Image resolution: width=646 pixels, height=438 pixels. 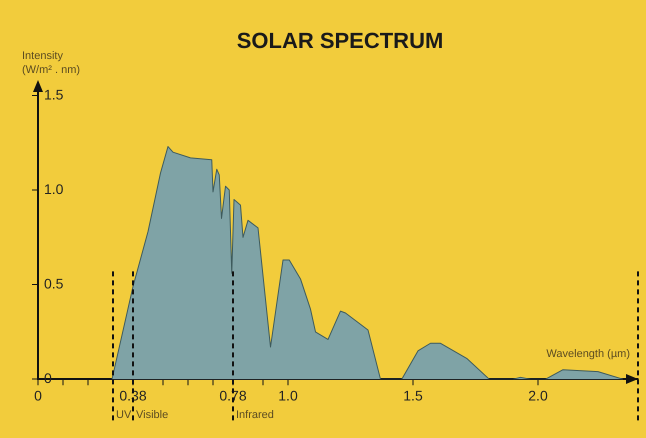 I want to click on y-tick-label: 1.5, so click(x=54, y=94).